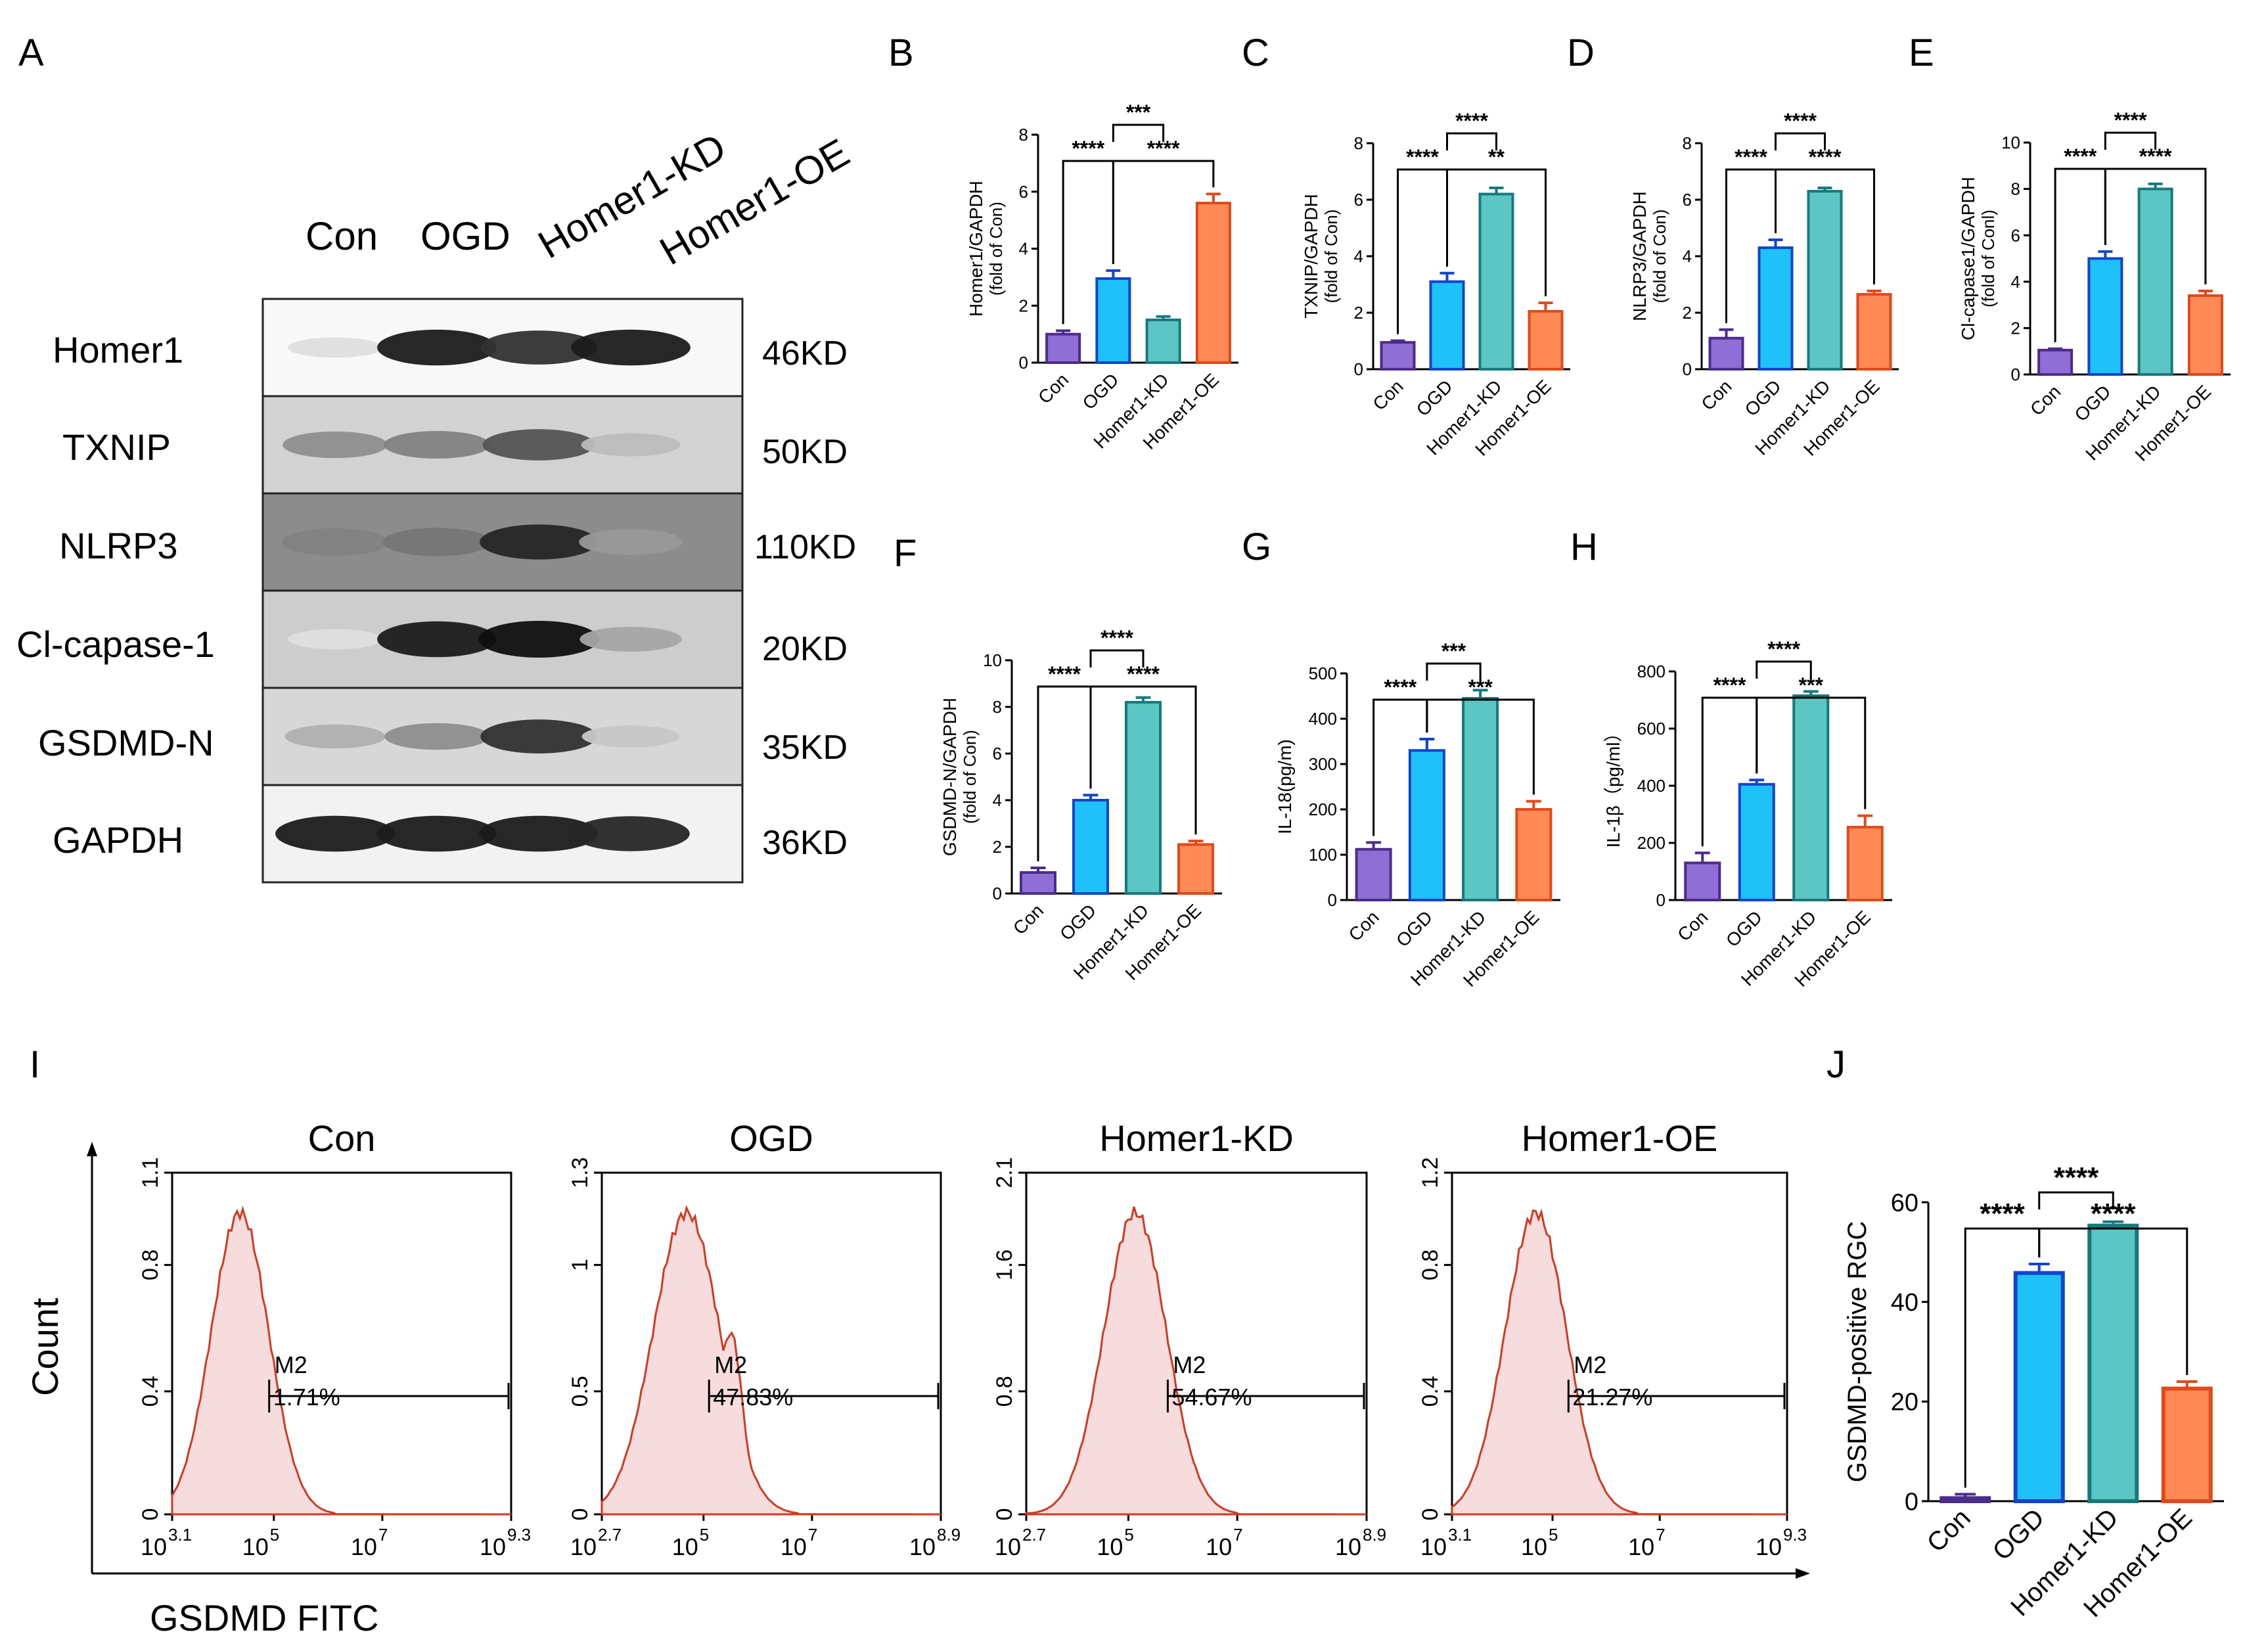  Describe the element at coordinates (976, 249) in the screenshot. I see `y-axis-label-b: Homer1/GAPDH` at that location.